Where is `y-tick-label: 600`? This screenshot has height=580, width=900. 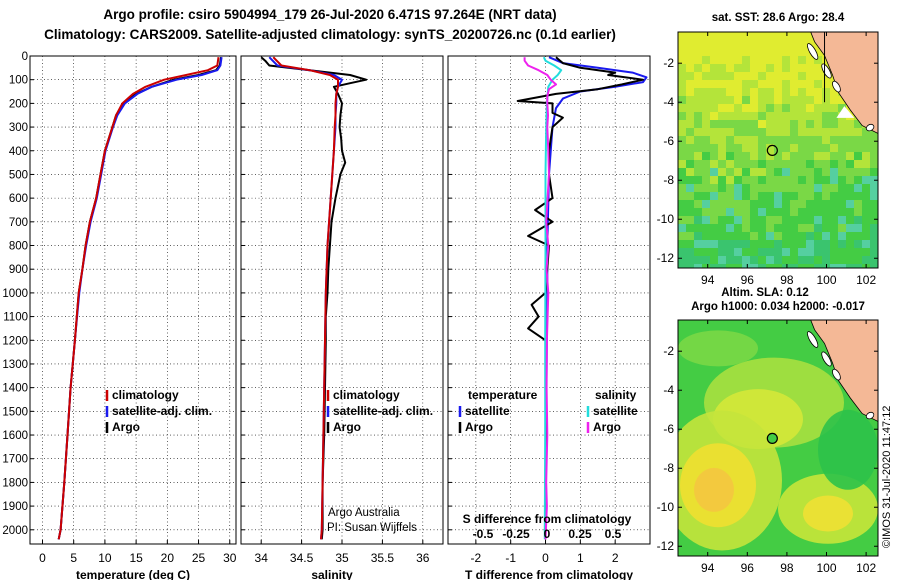
y-tick-label: 600 is located at coordinates (18, 199).